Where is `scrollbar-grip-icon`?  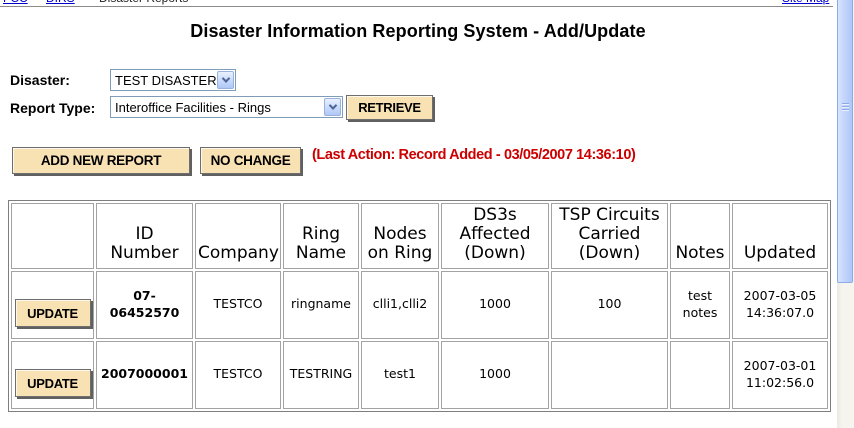
scrollbar-grip-icon is located at coordinates (845, 107).